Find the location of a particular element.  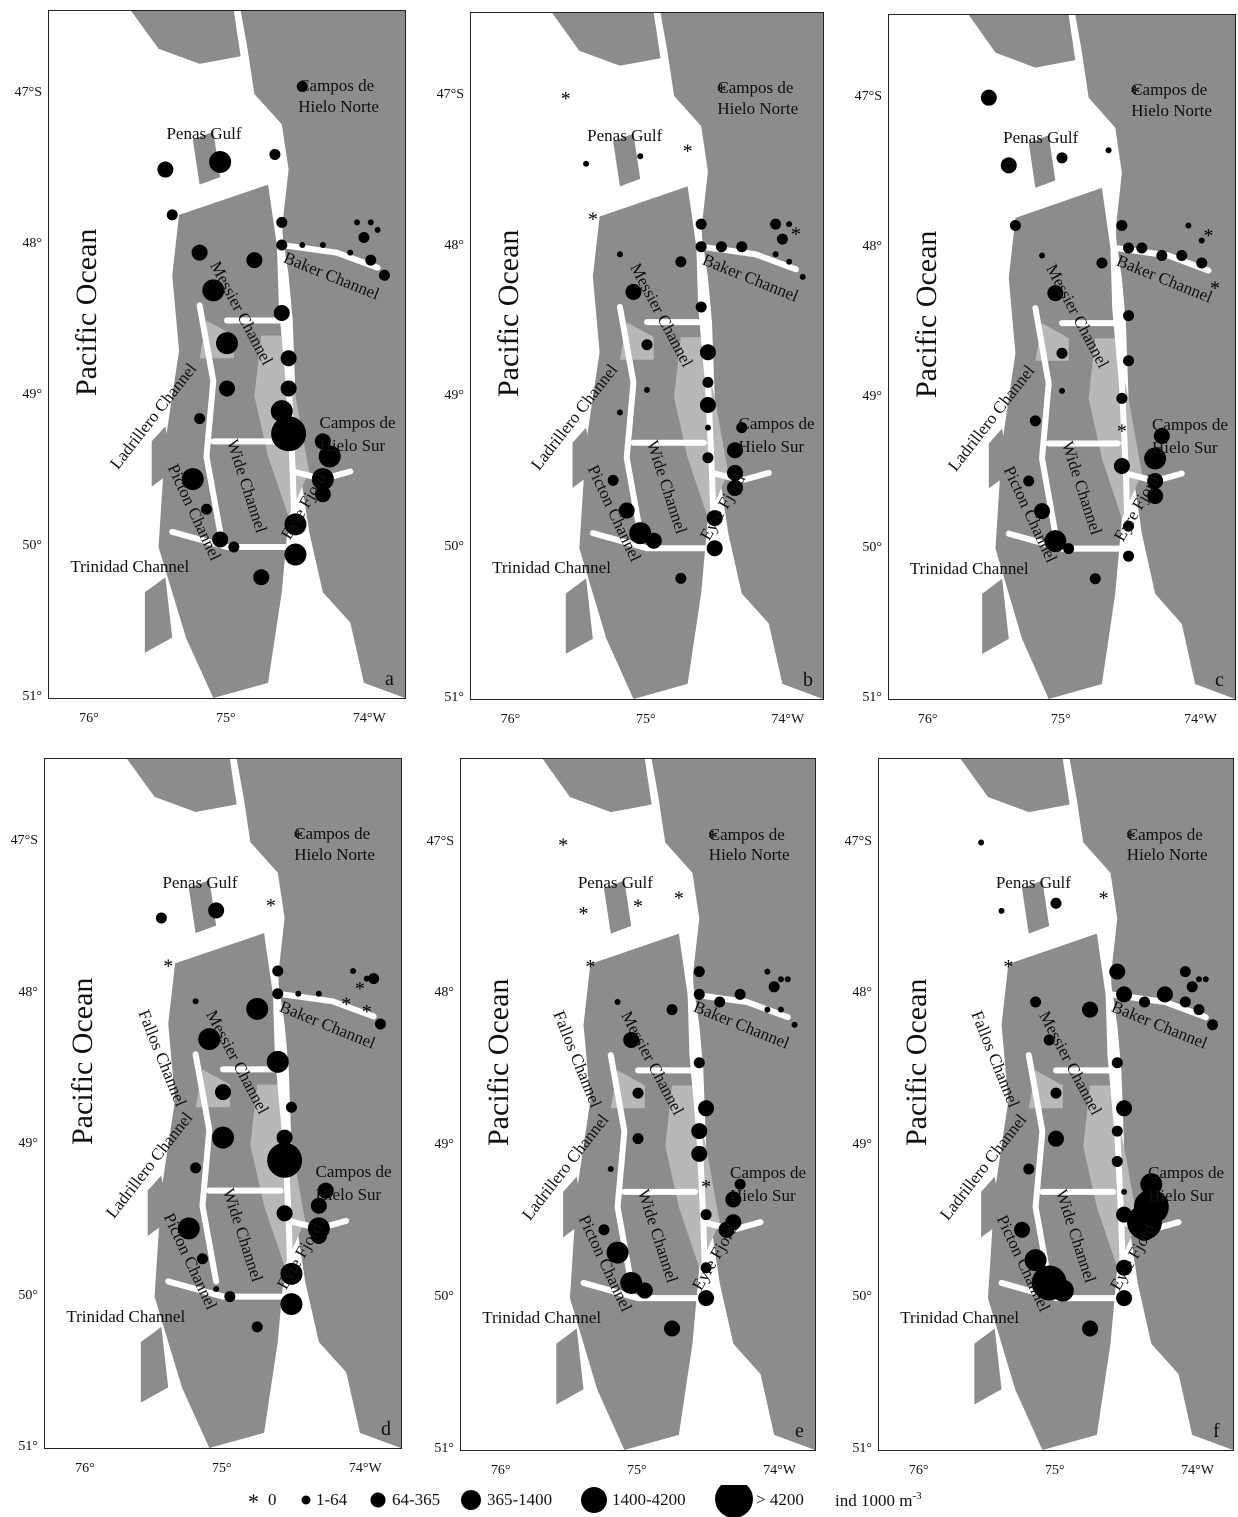

legend-circle-2-icon is located at coordinates (378, 1500).